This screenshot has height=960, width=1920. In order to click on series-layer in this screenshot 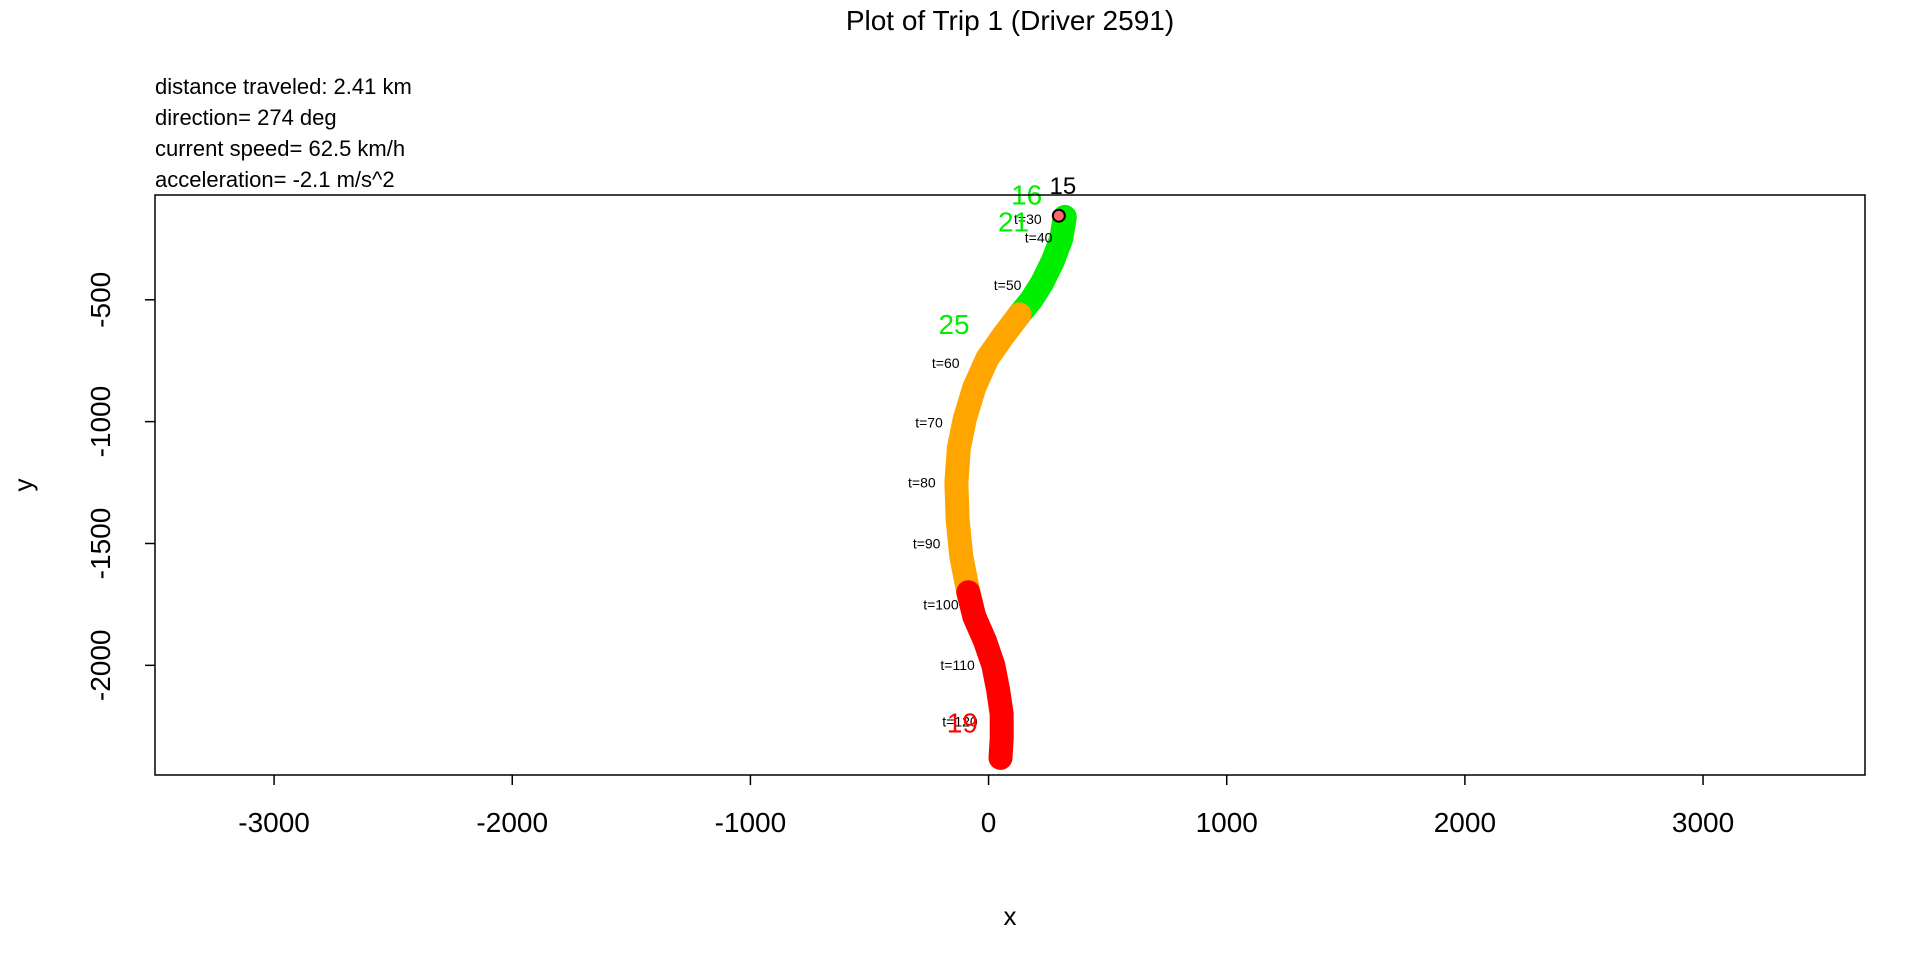, I will do `click(1010, 487)`.